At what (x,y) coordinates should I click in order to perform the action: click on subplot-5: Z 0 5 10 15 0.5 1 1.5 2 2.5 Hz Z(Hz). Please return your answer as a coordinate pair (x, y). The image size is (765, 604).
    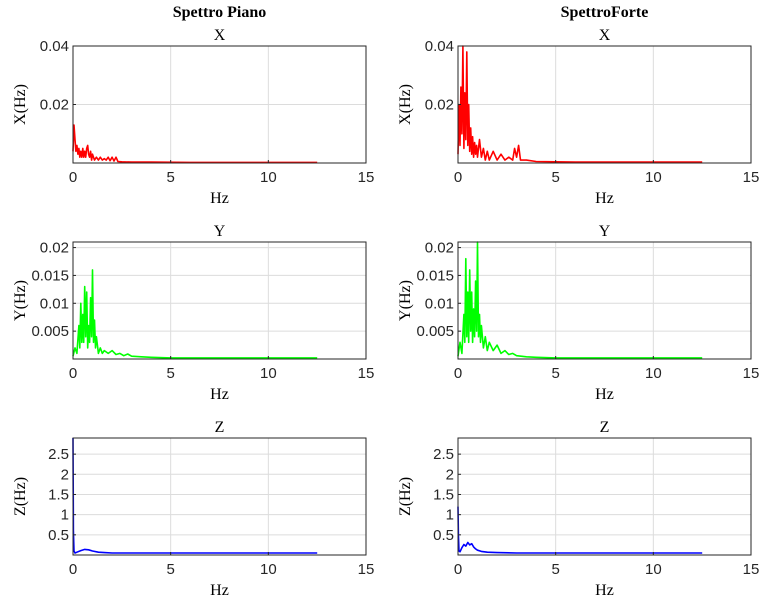
    Looking at the image, I should click on (193, 509).